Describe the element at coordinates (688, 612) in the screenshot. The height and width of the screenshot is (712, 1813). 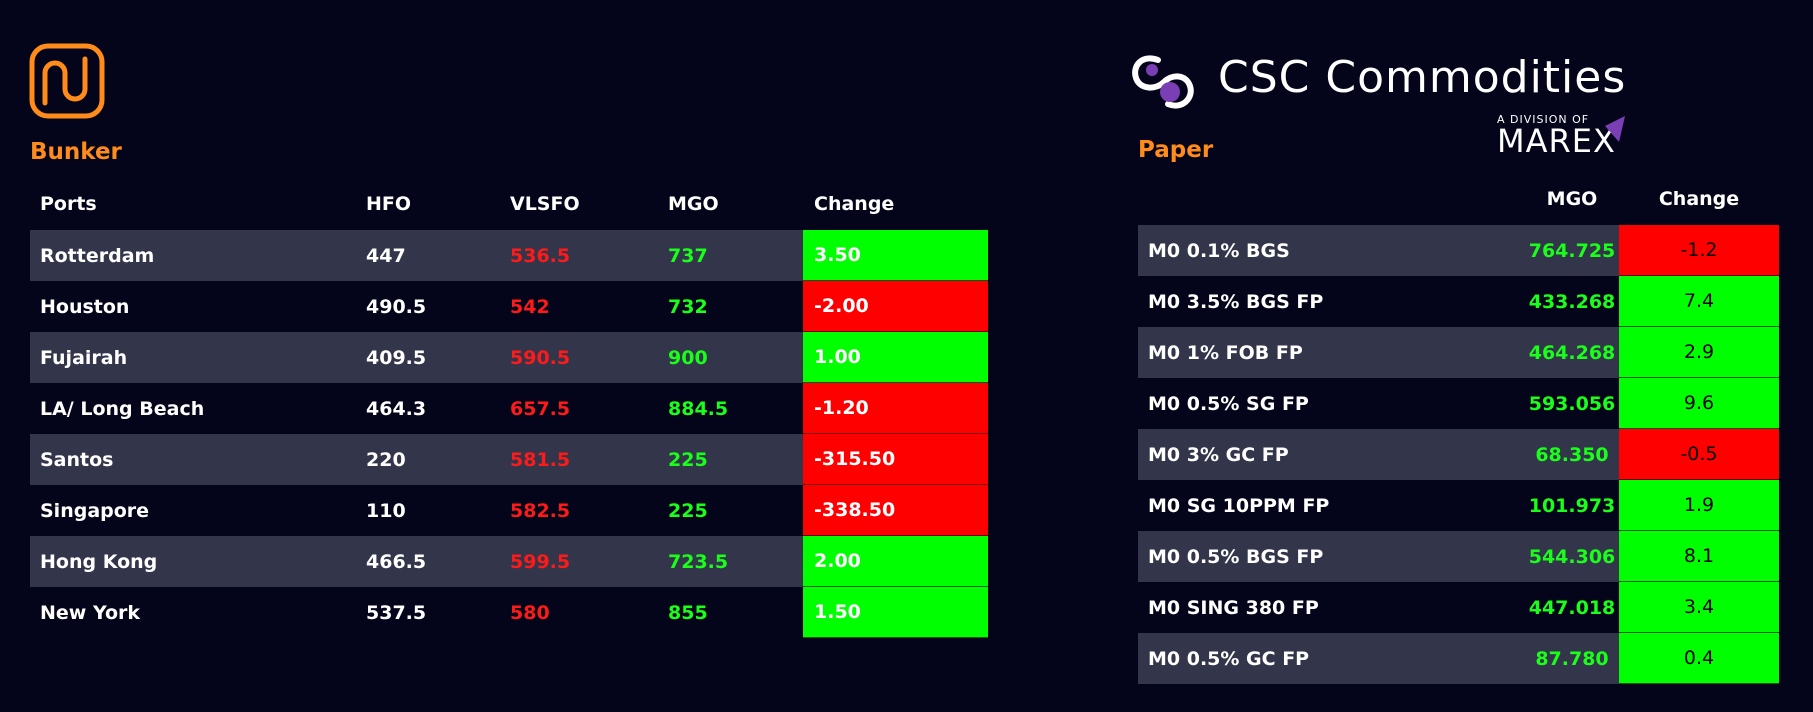
I see `mgo-price: 855` at that location.